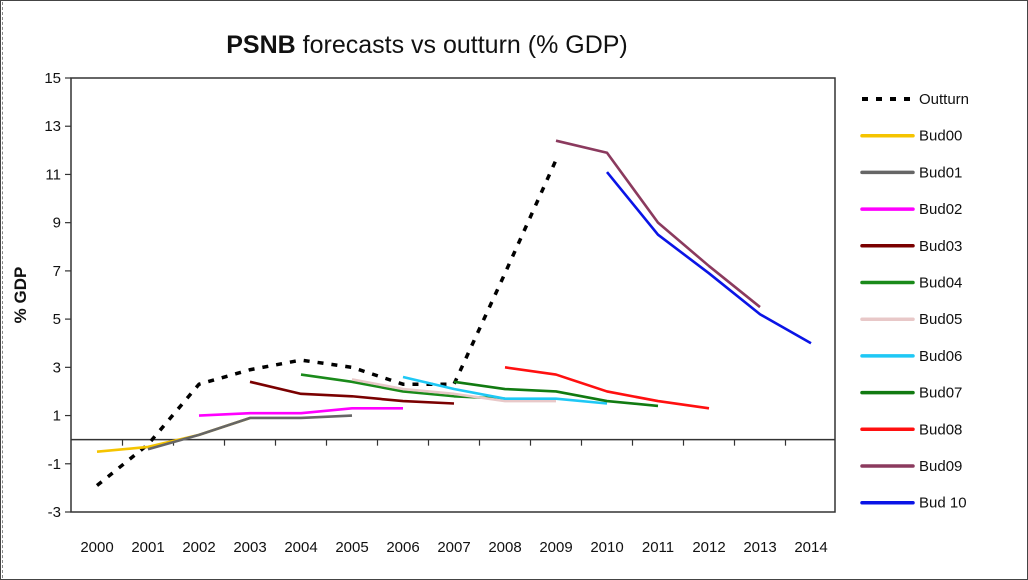  What do you see at coordinates (759, 547) in the screenshot?
I see `x-tick-label: 2013` at bounding box center [759, 547].